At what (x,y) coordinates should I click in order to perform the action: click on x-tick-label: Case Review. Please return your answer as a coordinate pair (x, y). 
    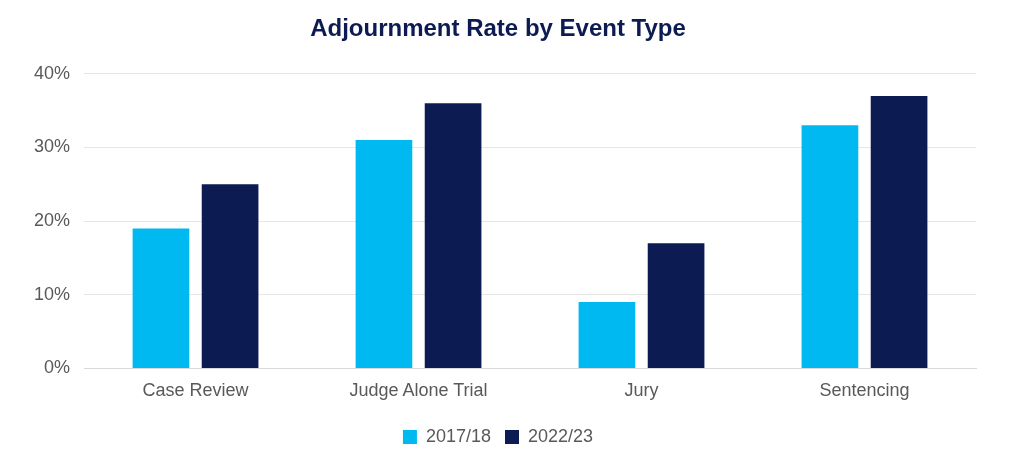
    Looking at the image, I should click on (196, 390).